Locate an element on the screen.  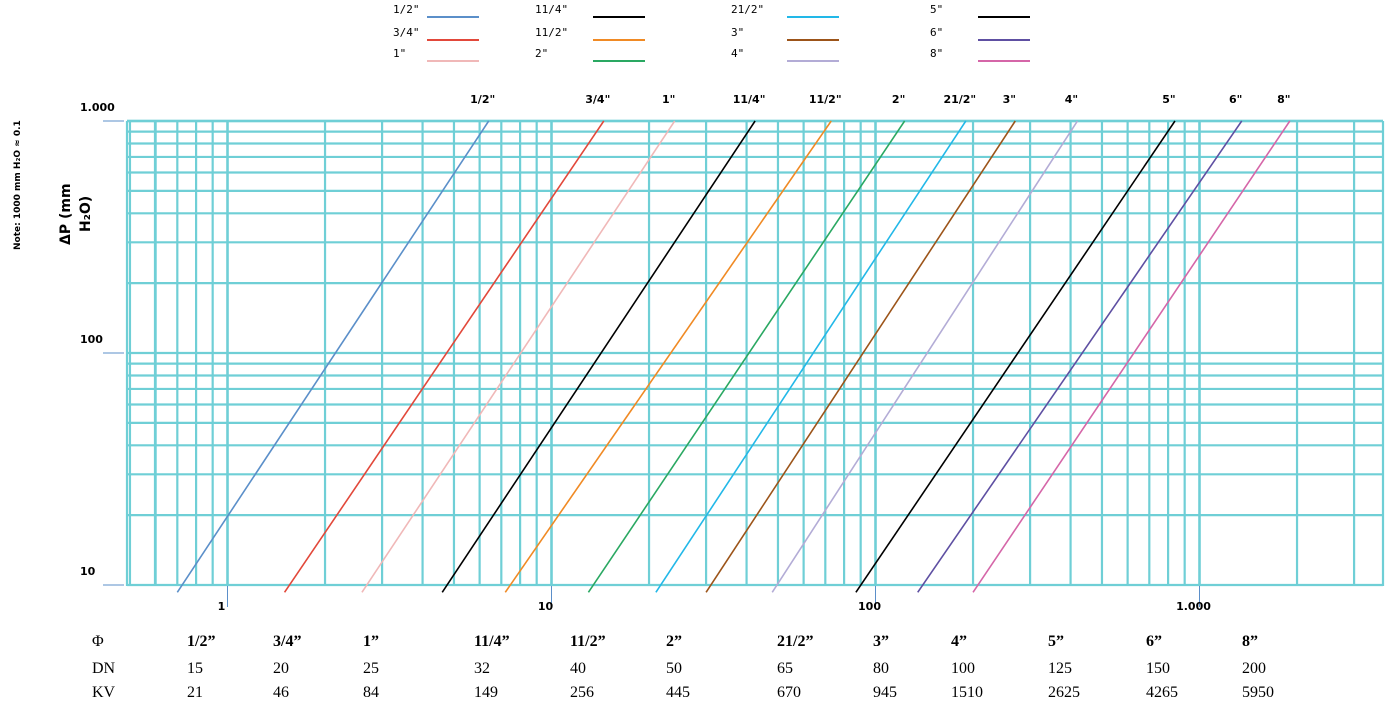
y-tick-label: 10 is located at coordinates (88, 571).